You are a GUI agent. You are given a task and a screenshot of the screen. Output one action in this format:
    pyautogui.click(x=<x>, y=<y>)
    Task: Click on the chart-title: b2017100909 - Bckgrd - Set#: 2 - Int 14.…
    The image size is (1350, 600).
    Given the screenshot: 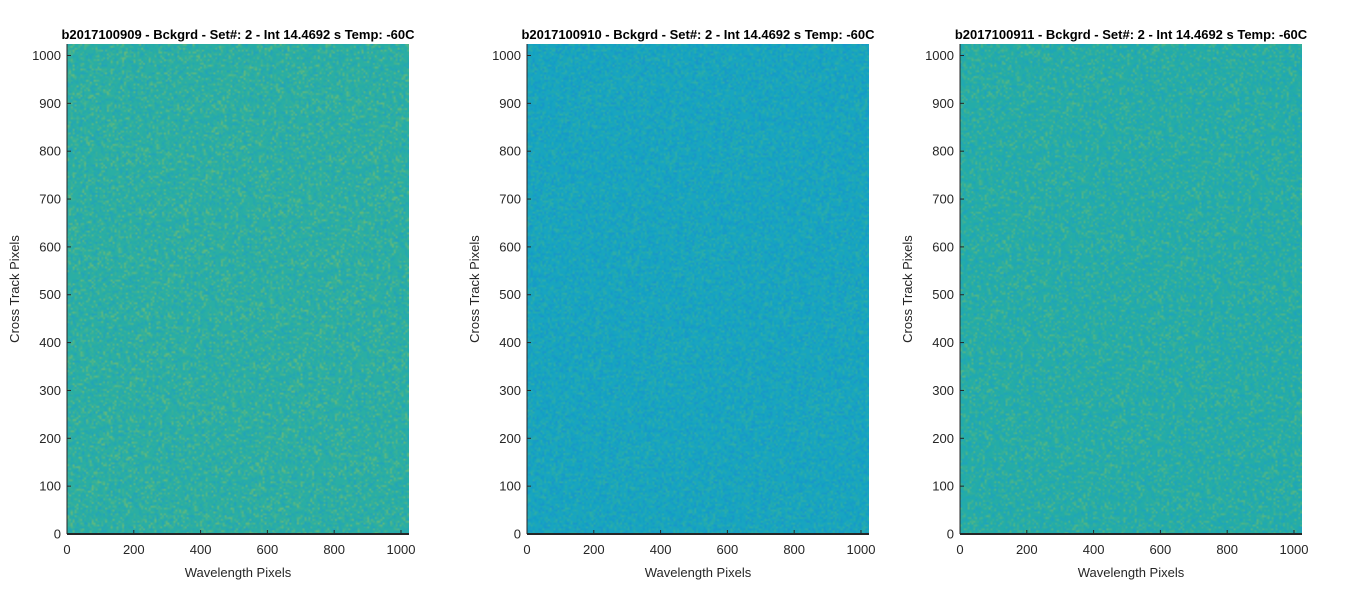 What is the action you would take?
    pyautogui.click(x=238, y=34)
    